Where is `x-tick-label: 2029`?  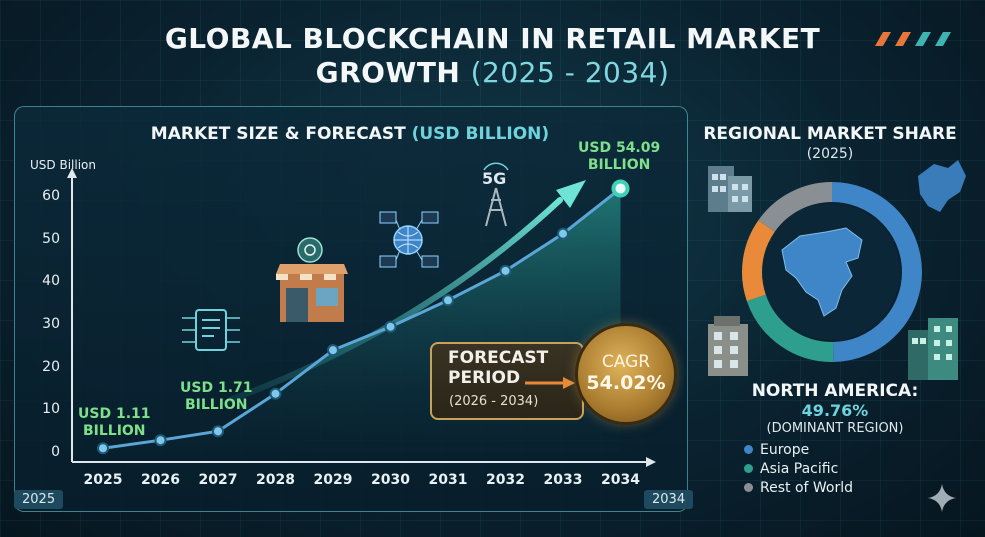
x-tick-label: 2029 is located at coordinates (333, 480).